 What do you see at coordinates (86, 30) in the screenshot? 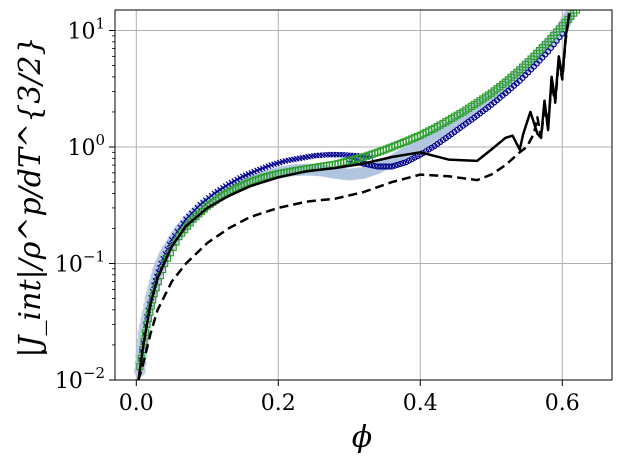
I see `y-tick-label: 10¹` at bounding box center [86, 30].